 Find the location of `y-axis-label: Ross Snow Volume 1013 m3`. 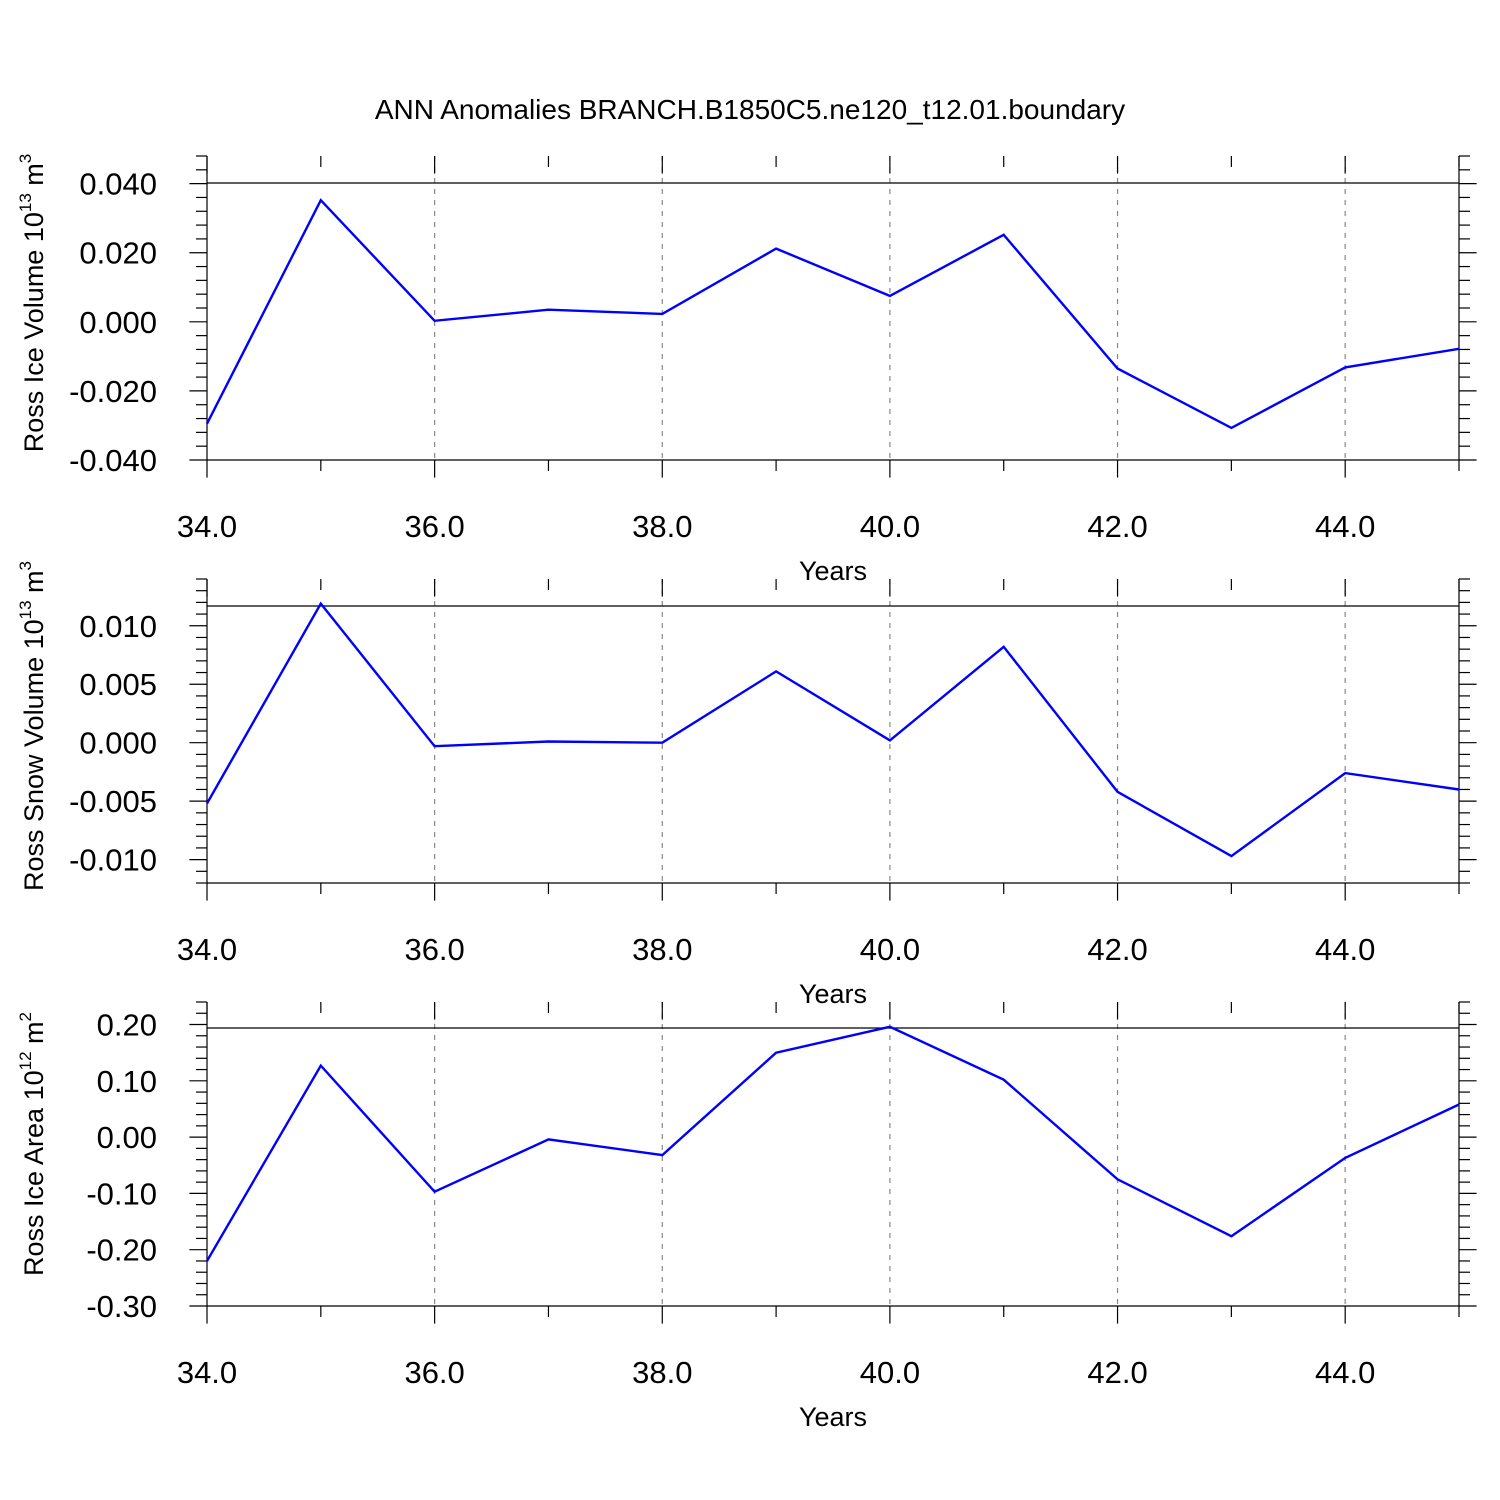

y-axis-label: Ross Snow Volume 1013 m3 is located at coordinates (32, 726).